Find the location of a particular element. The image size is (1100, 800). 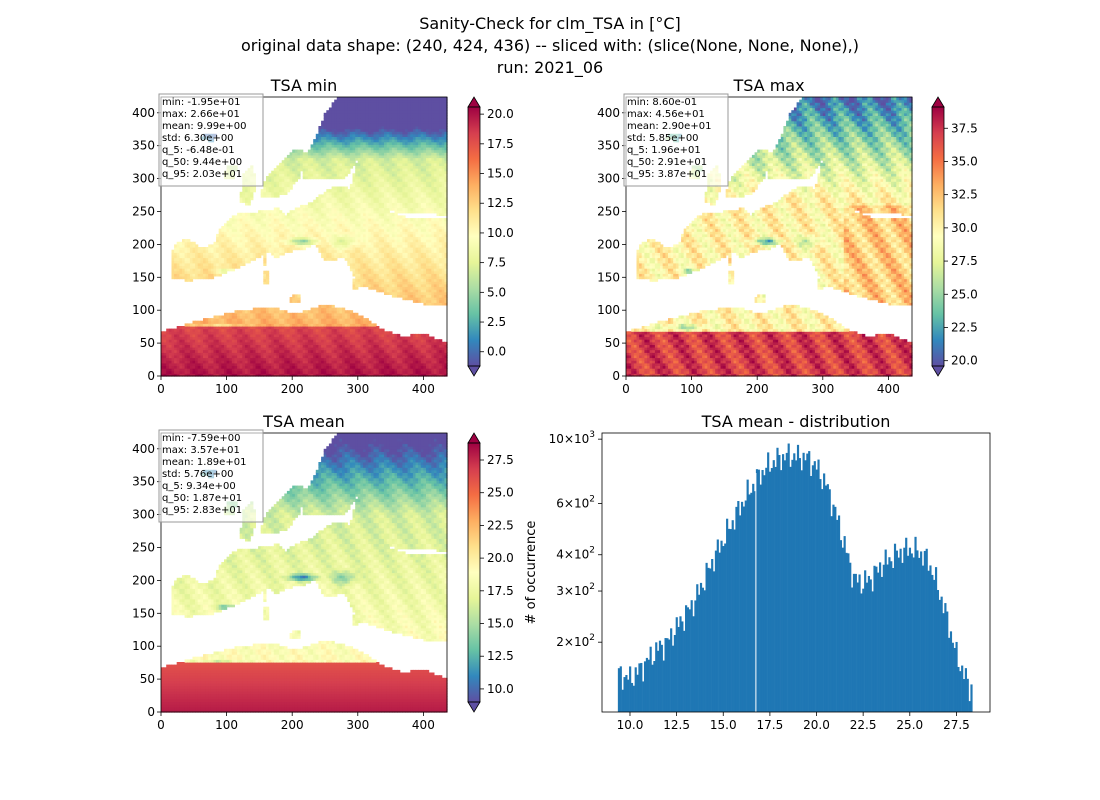

x-tick-label: 300 is located at coordinates (357, 389).